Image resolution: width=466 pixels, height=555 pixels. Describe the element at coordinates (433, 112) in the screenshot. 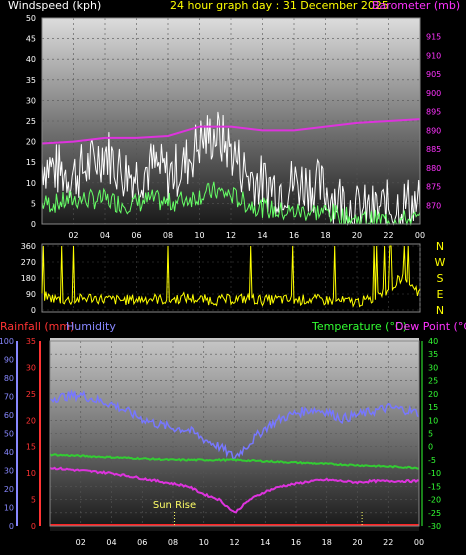

I see `barometer-y-tick-label: 895` at that location.